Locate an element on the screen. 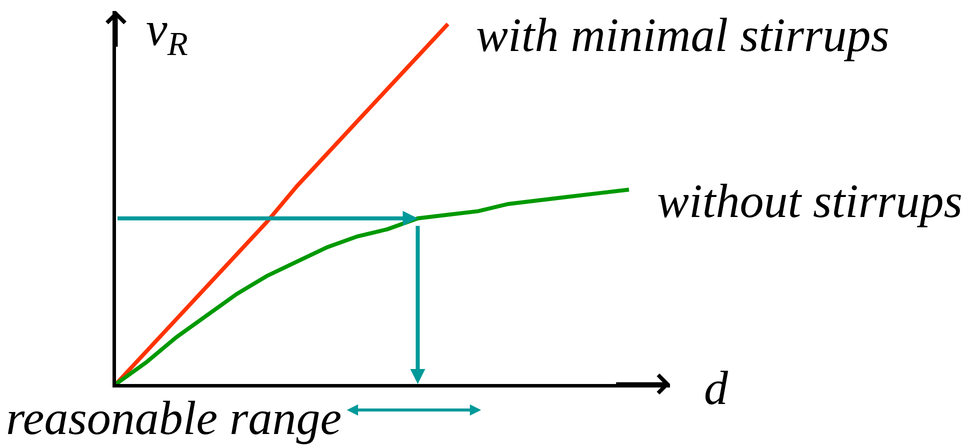 Image resolution: width=970 pixels, height=446 pixels. series-label: without stirrups is located at coordinates (809, 201).